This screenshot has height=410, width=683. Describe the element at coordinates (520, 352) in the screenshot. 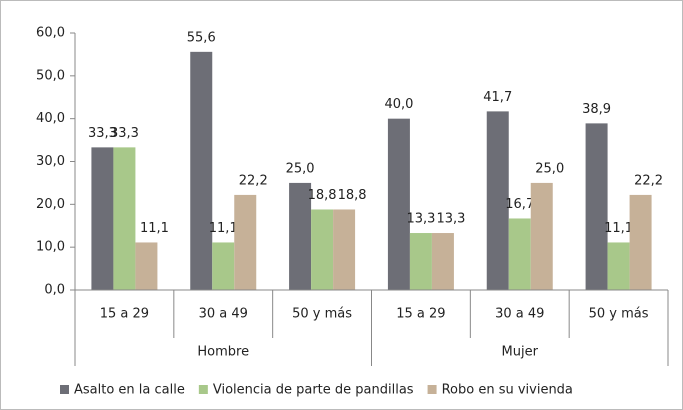

I see `group-label: Mujer` at that location.